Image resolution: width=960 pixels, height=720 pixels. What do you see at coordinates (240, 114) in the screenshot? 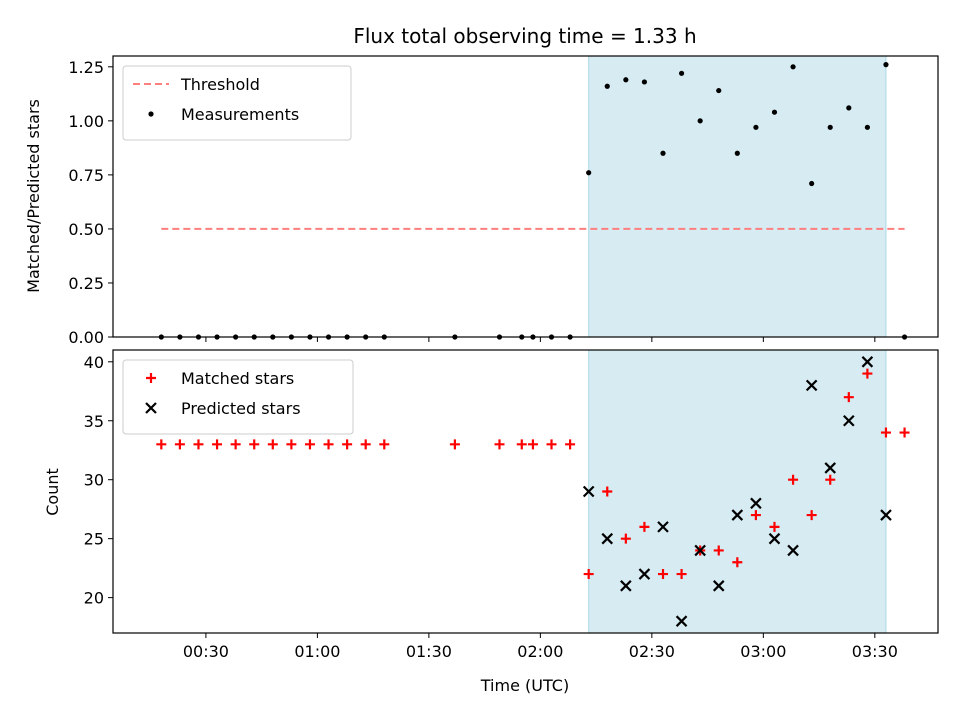
I see `legend-label: Measurements` at bounding box center [240, 114].